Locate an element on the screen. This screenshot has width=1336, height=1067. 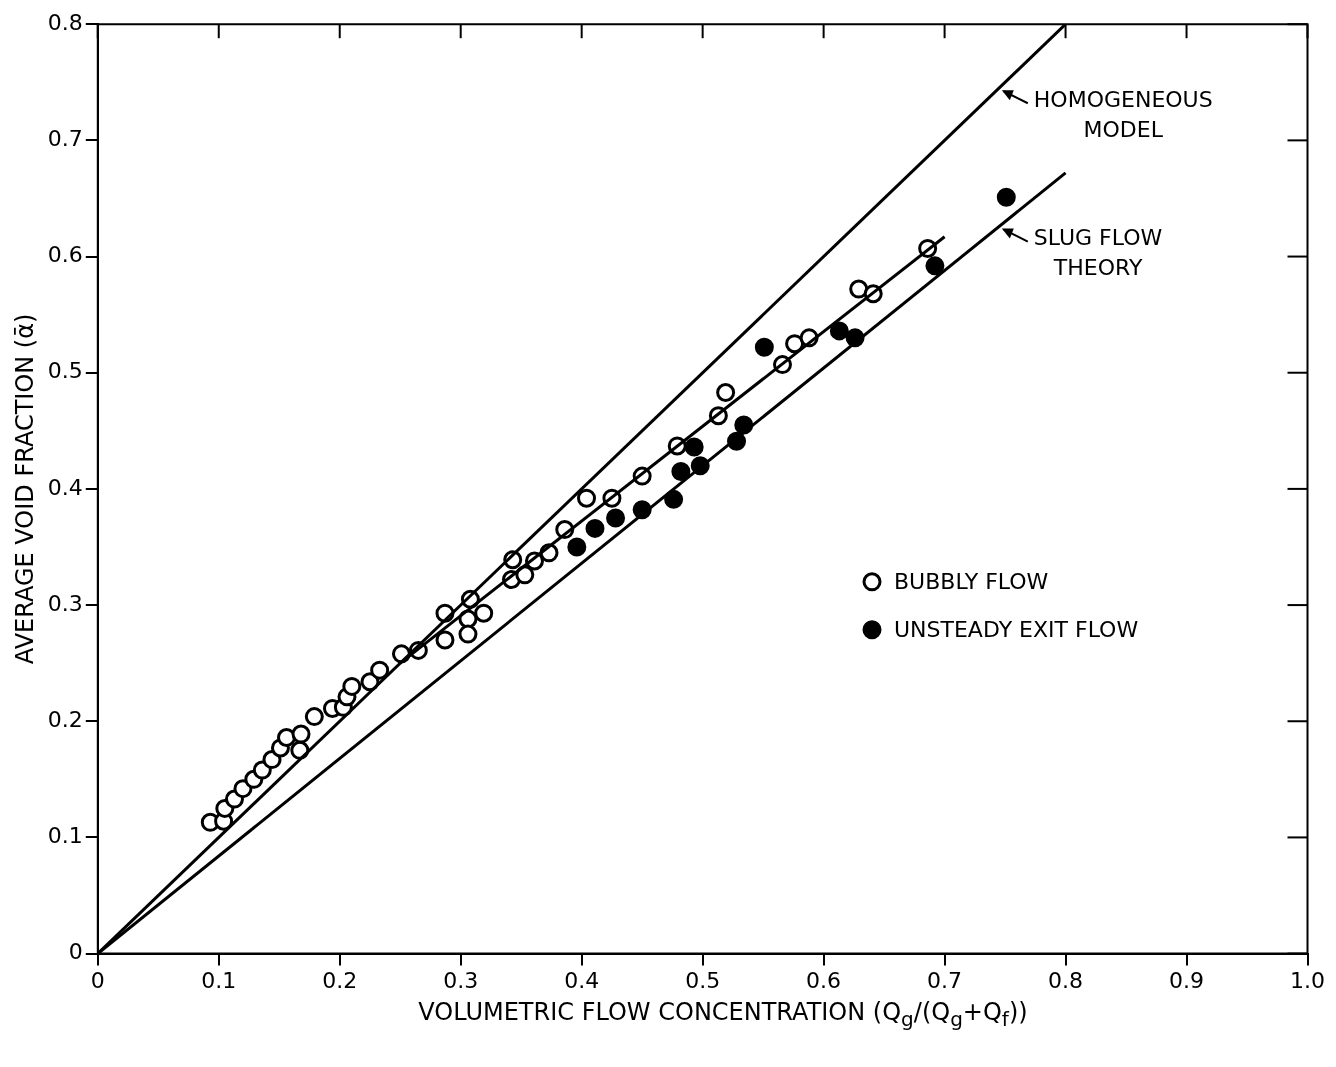
x-tick-label: 0.6 is located at coordinates (824, 980).